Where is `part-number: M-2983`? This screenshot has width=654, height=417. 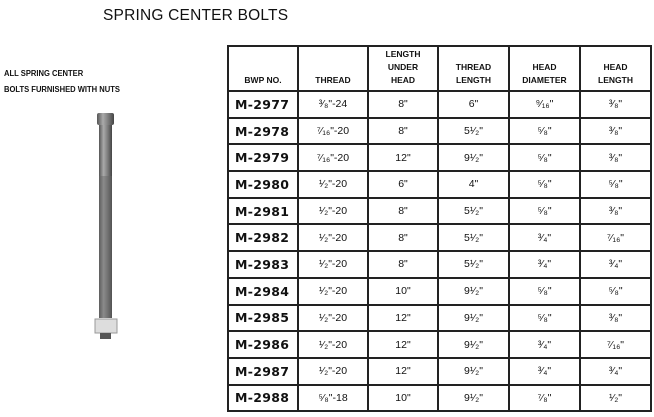 part-number: M-2983 is located at coordinates (263, 264).